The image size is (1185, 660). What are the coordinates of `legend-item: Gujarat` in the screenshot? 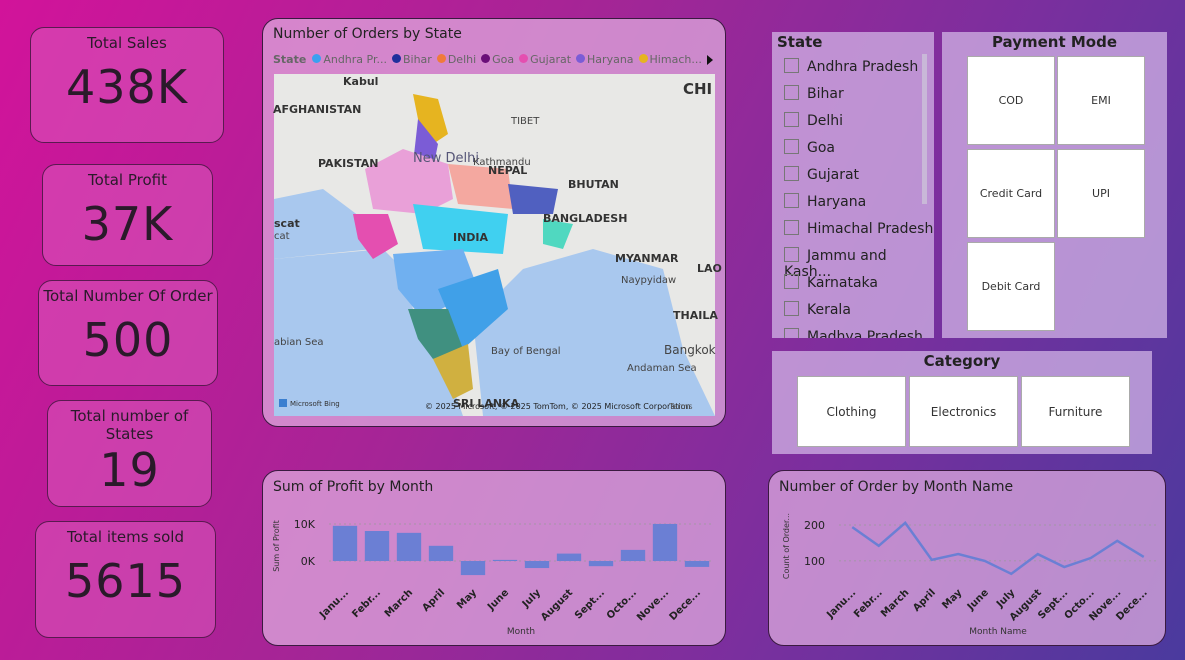 It's located at (545, 59).